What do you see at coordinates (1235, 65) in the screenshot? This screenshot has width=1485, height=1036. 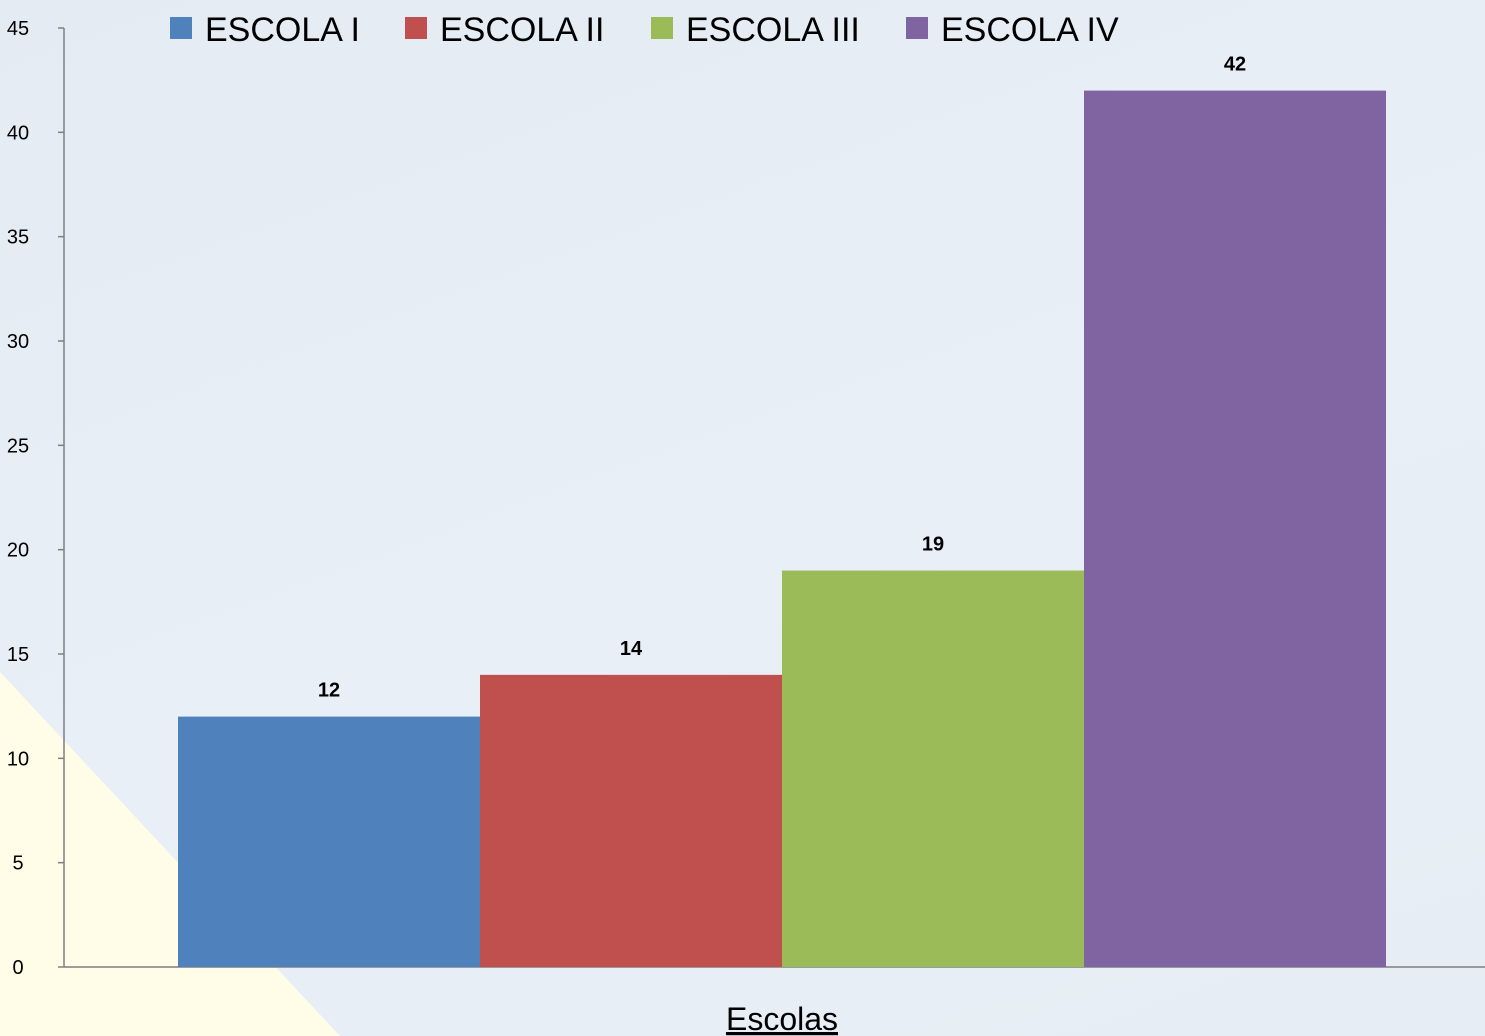 I see `data-label-4: 42` at bounding box center [1235, 65].